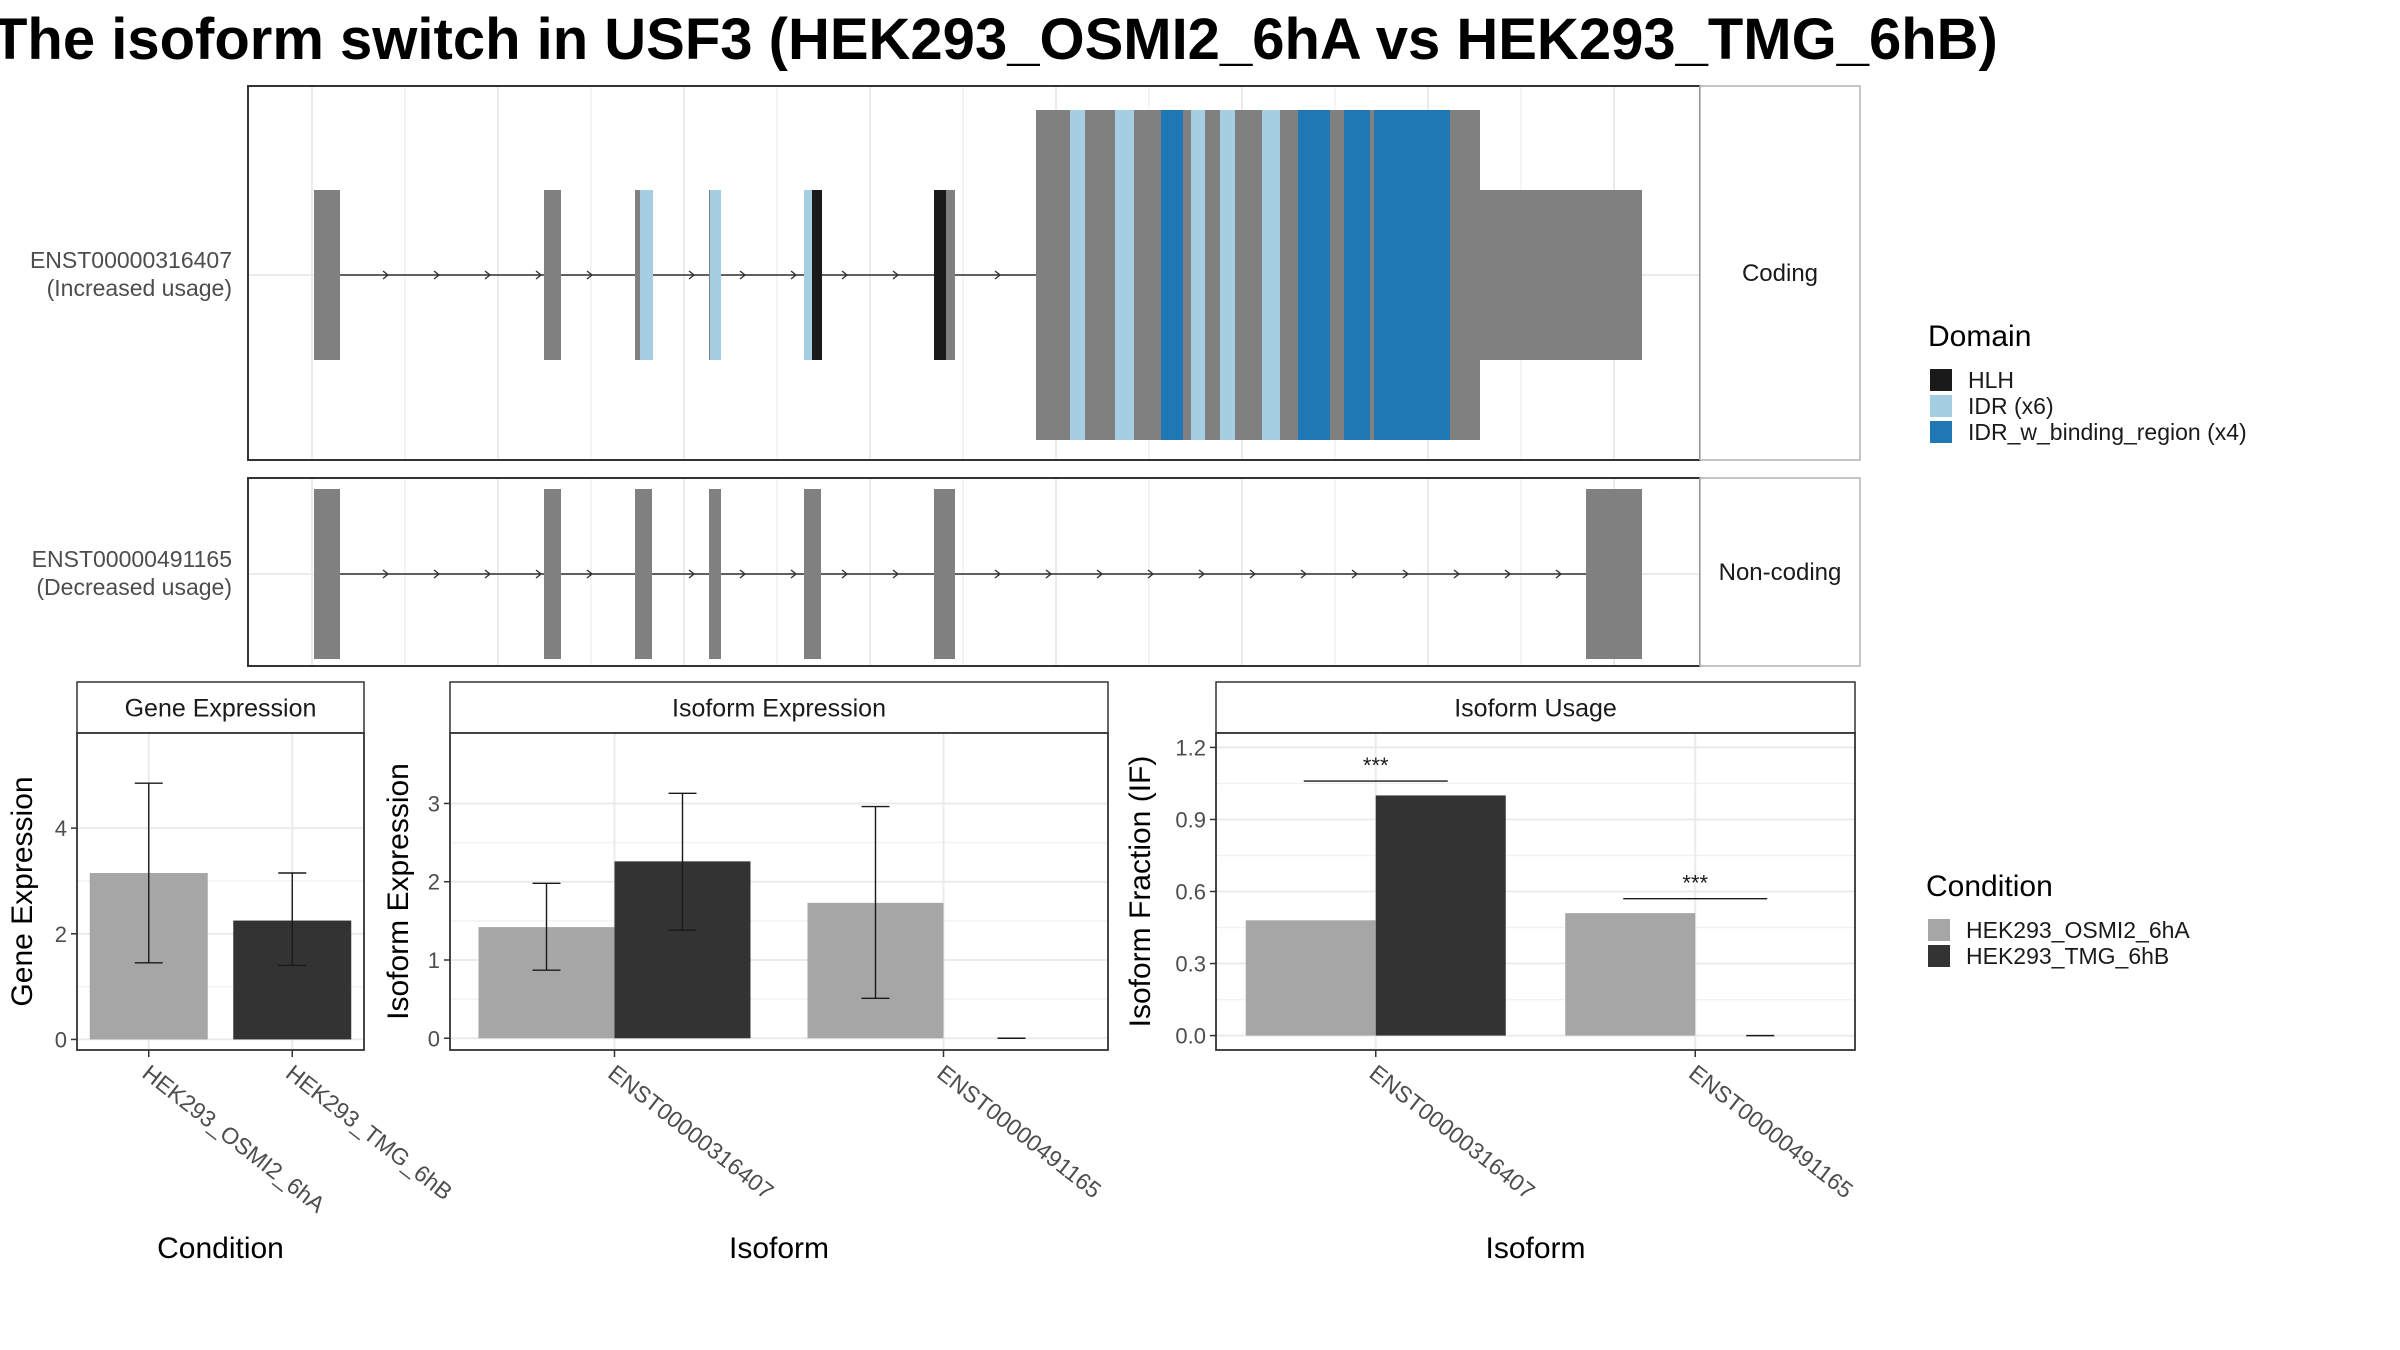 The image size is (2400, 1350). What do you see at coordinates (1190, 819) in the screenshot?
I see `y-tick-label: 0.9` at bounding box center [1190, 819].